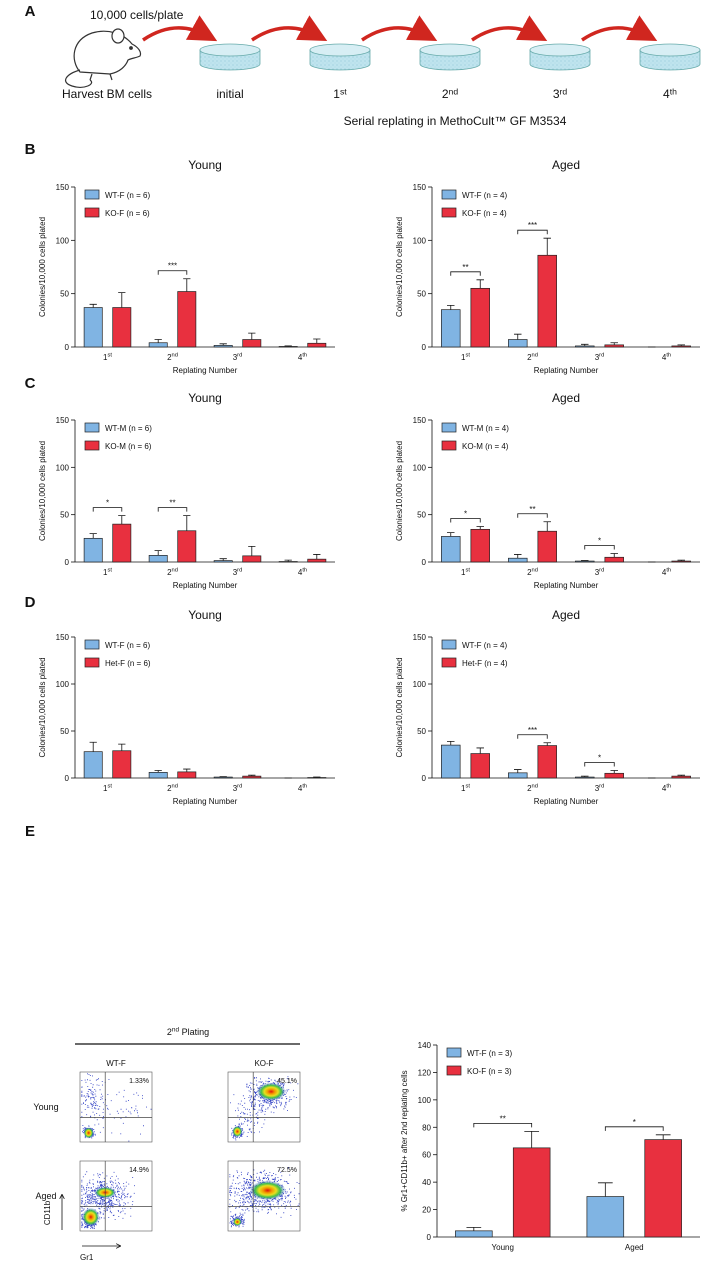  What do you see at coordinates (238, 358) in the screenshot?
I see `x-tick-label: 3rd` at bounding box center [238, 358].